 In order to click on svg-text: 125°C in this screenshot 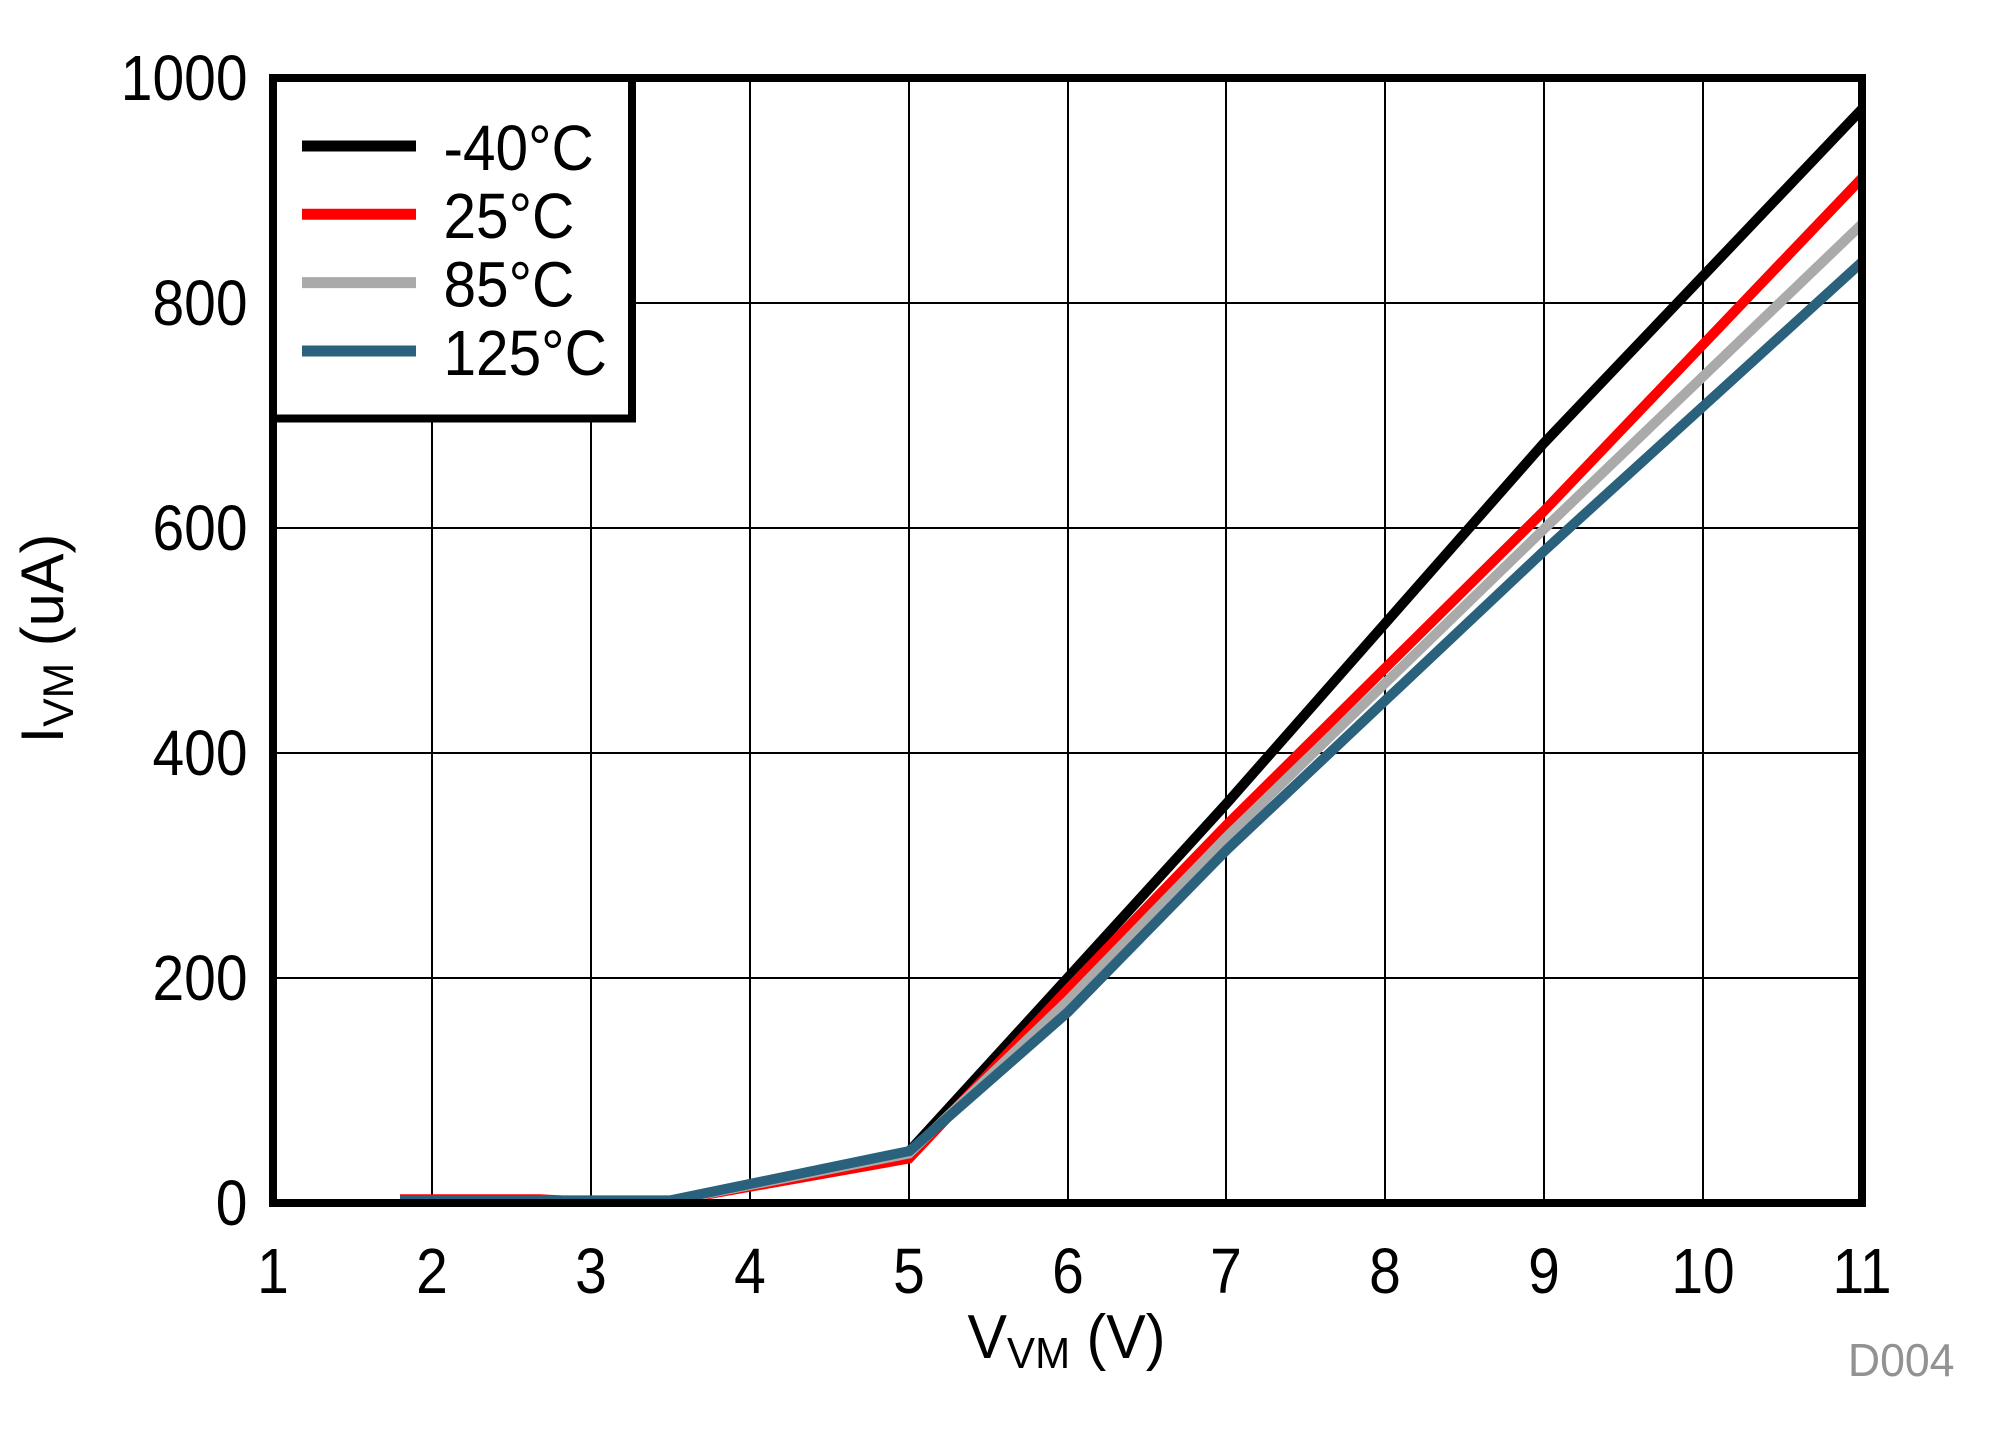, I will do `click(525, 352)`.